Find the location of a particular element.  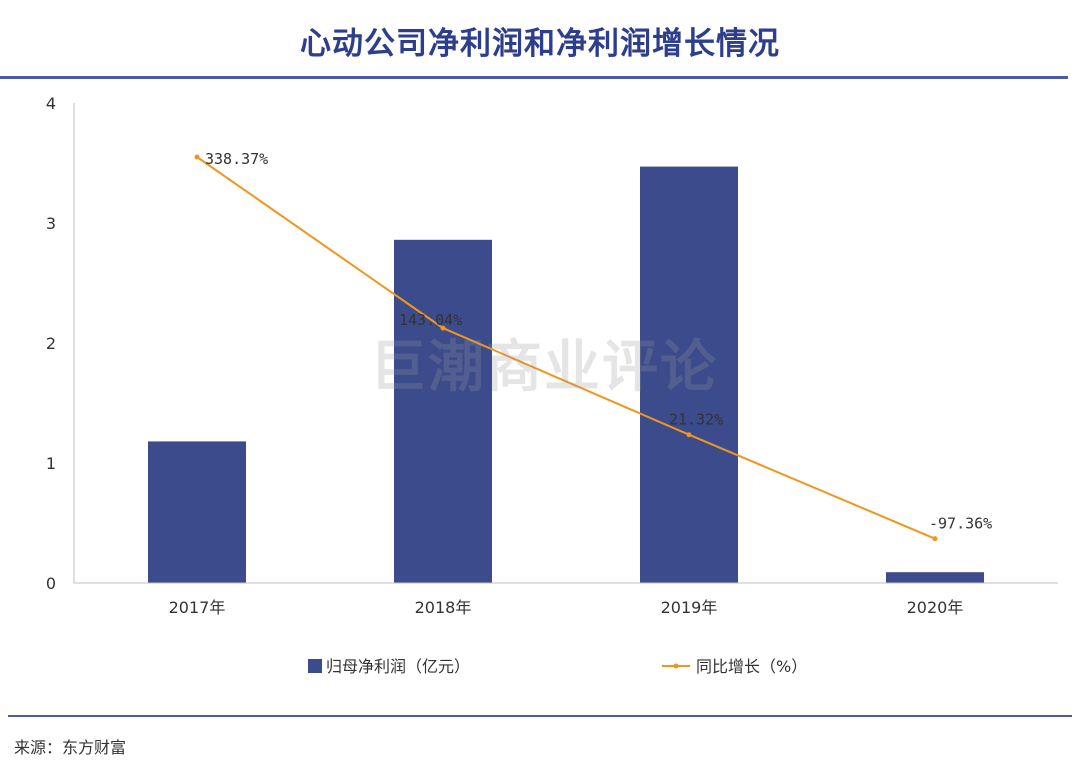

growth-data-label: -97.36% is located at coordinates (960, 524).